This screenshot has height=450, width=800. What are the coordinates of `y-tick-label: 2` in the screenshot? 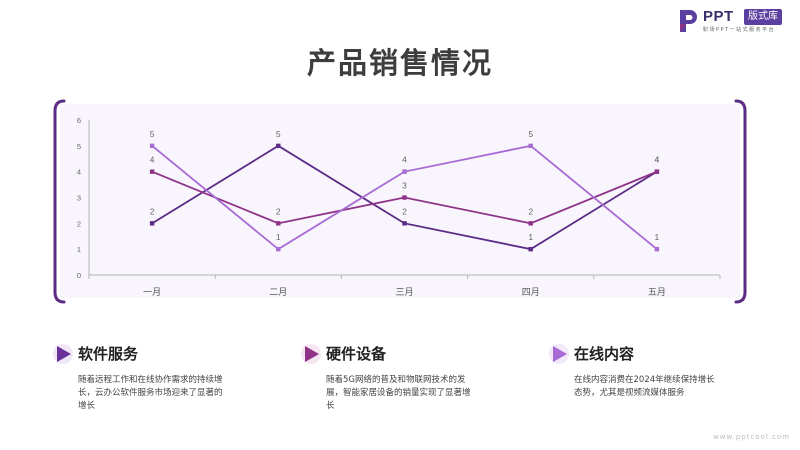 It's located at (79, 223).